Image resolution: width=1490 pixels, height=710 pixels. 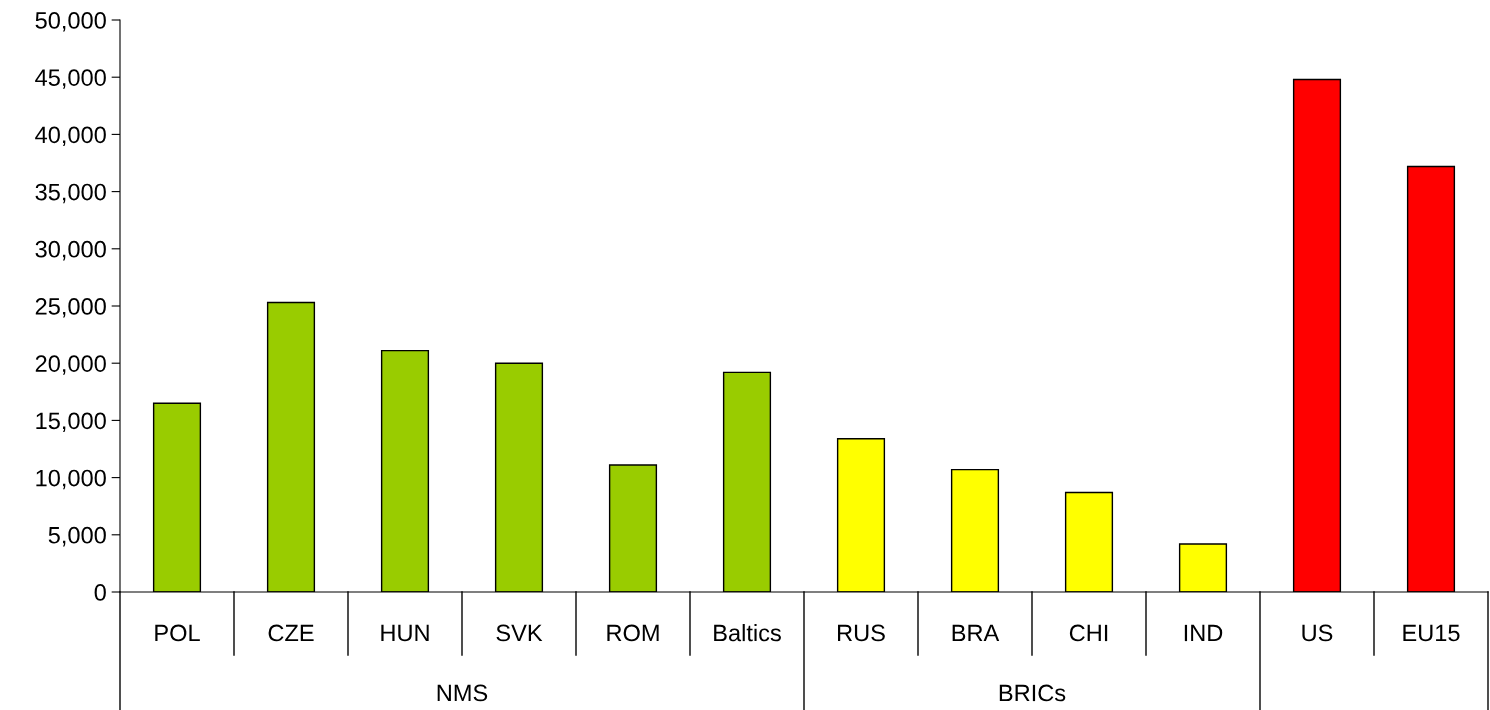 What do you see at coordinates (70, 193) in the screenshot?
I see `y-tick-label: 35,000` at bounding box center [70, 193].